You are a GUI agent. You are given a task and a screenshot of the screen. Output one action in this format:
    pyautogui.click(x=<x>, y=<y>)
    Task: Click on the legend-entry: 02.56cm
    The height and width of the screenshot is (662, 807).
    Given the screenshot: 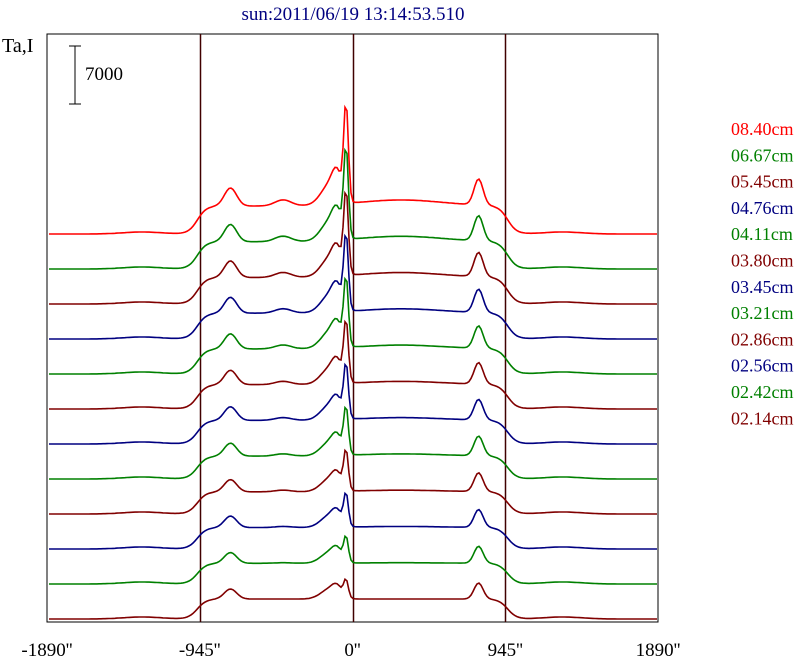 What is the action you would take?
    pyautogui.click(x=762, y=366)
    